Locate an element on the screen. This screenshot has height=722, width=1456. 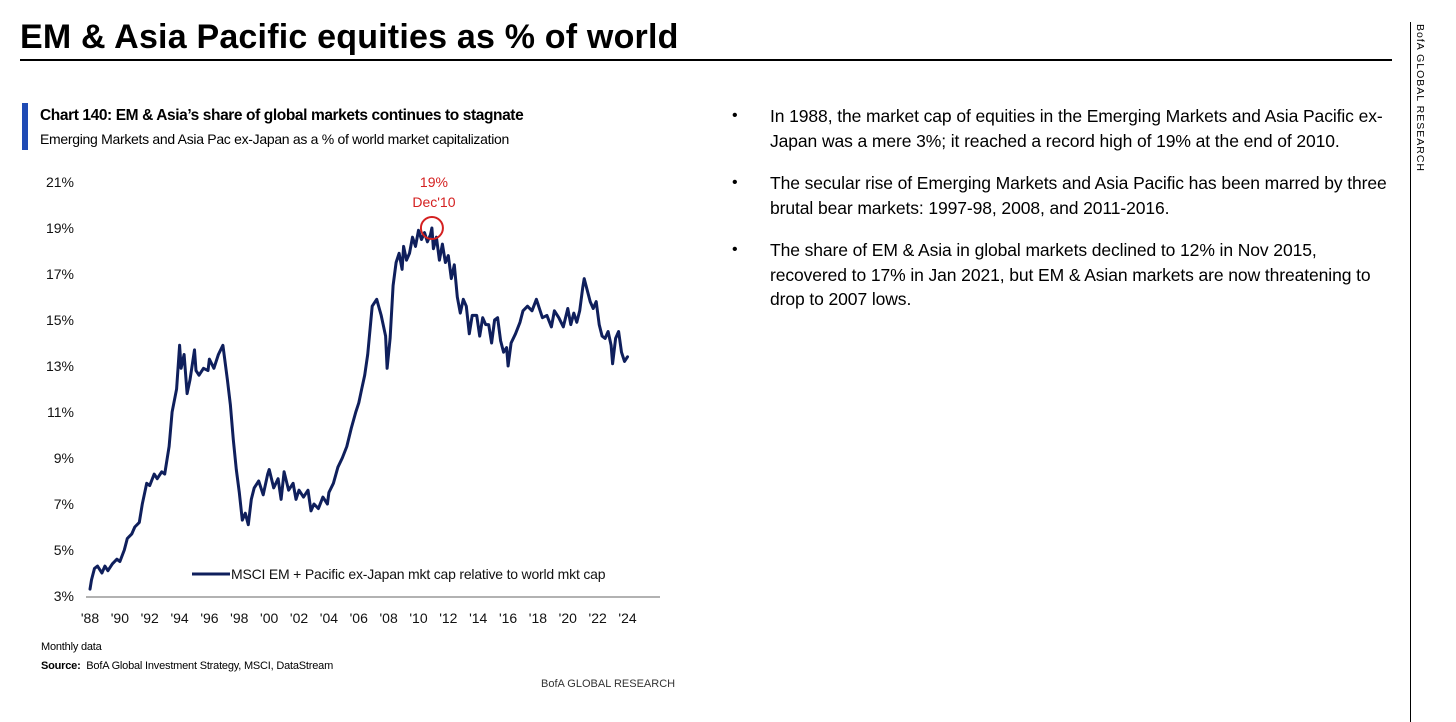
page-title: EM & Asia Pacific equities as % of world is located at coordinates (349, 37).